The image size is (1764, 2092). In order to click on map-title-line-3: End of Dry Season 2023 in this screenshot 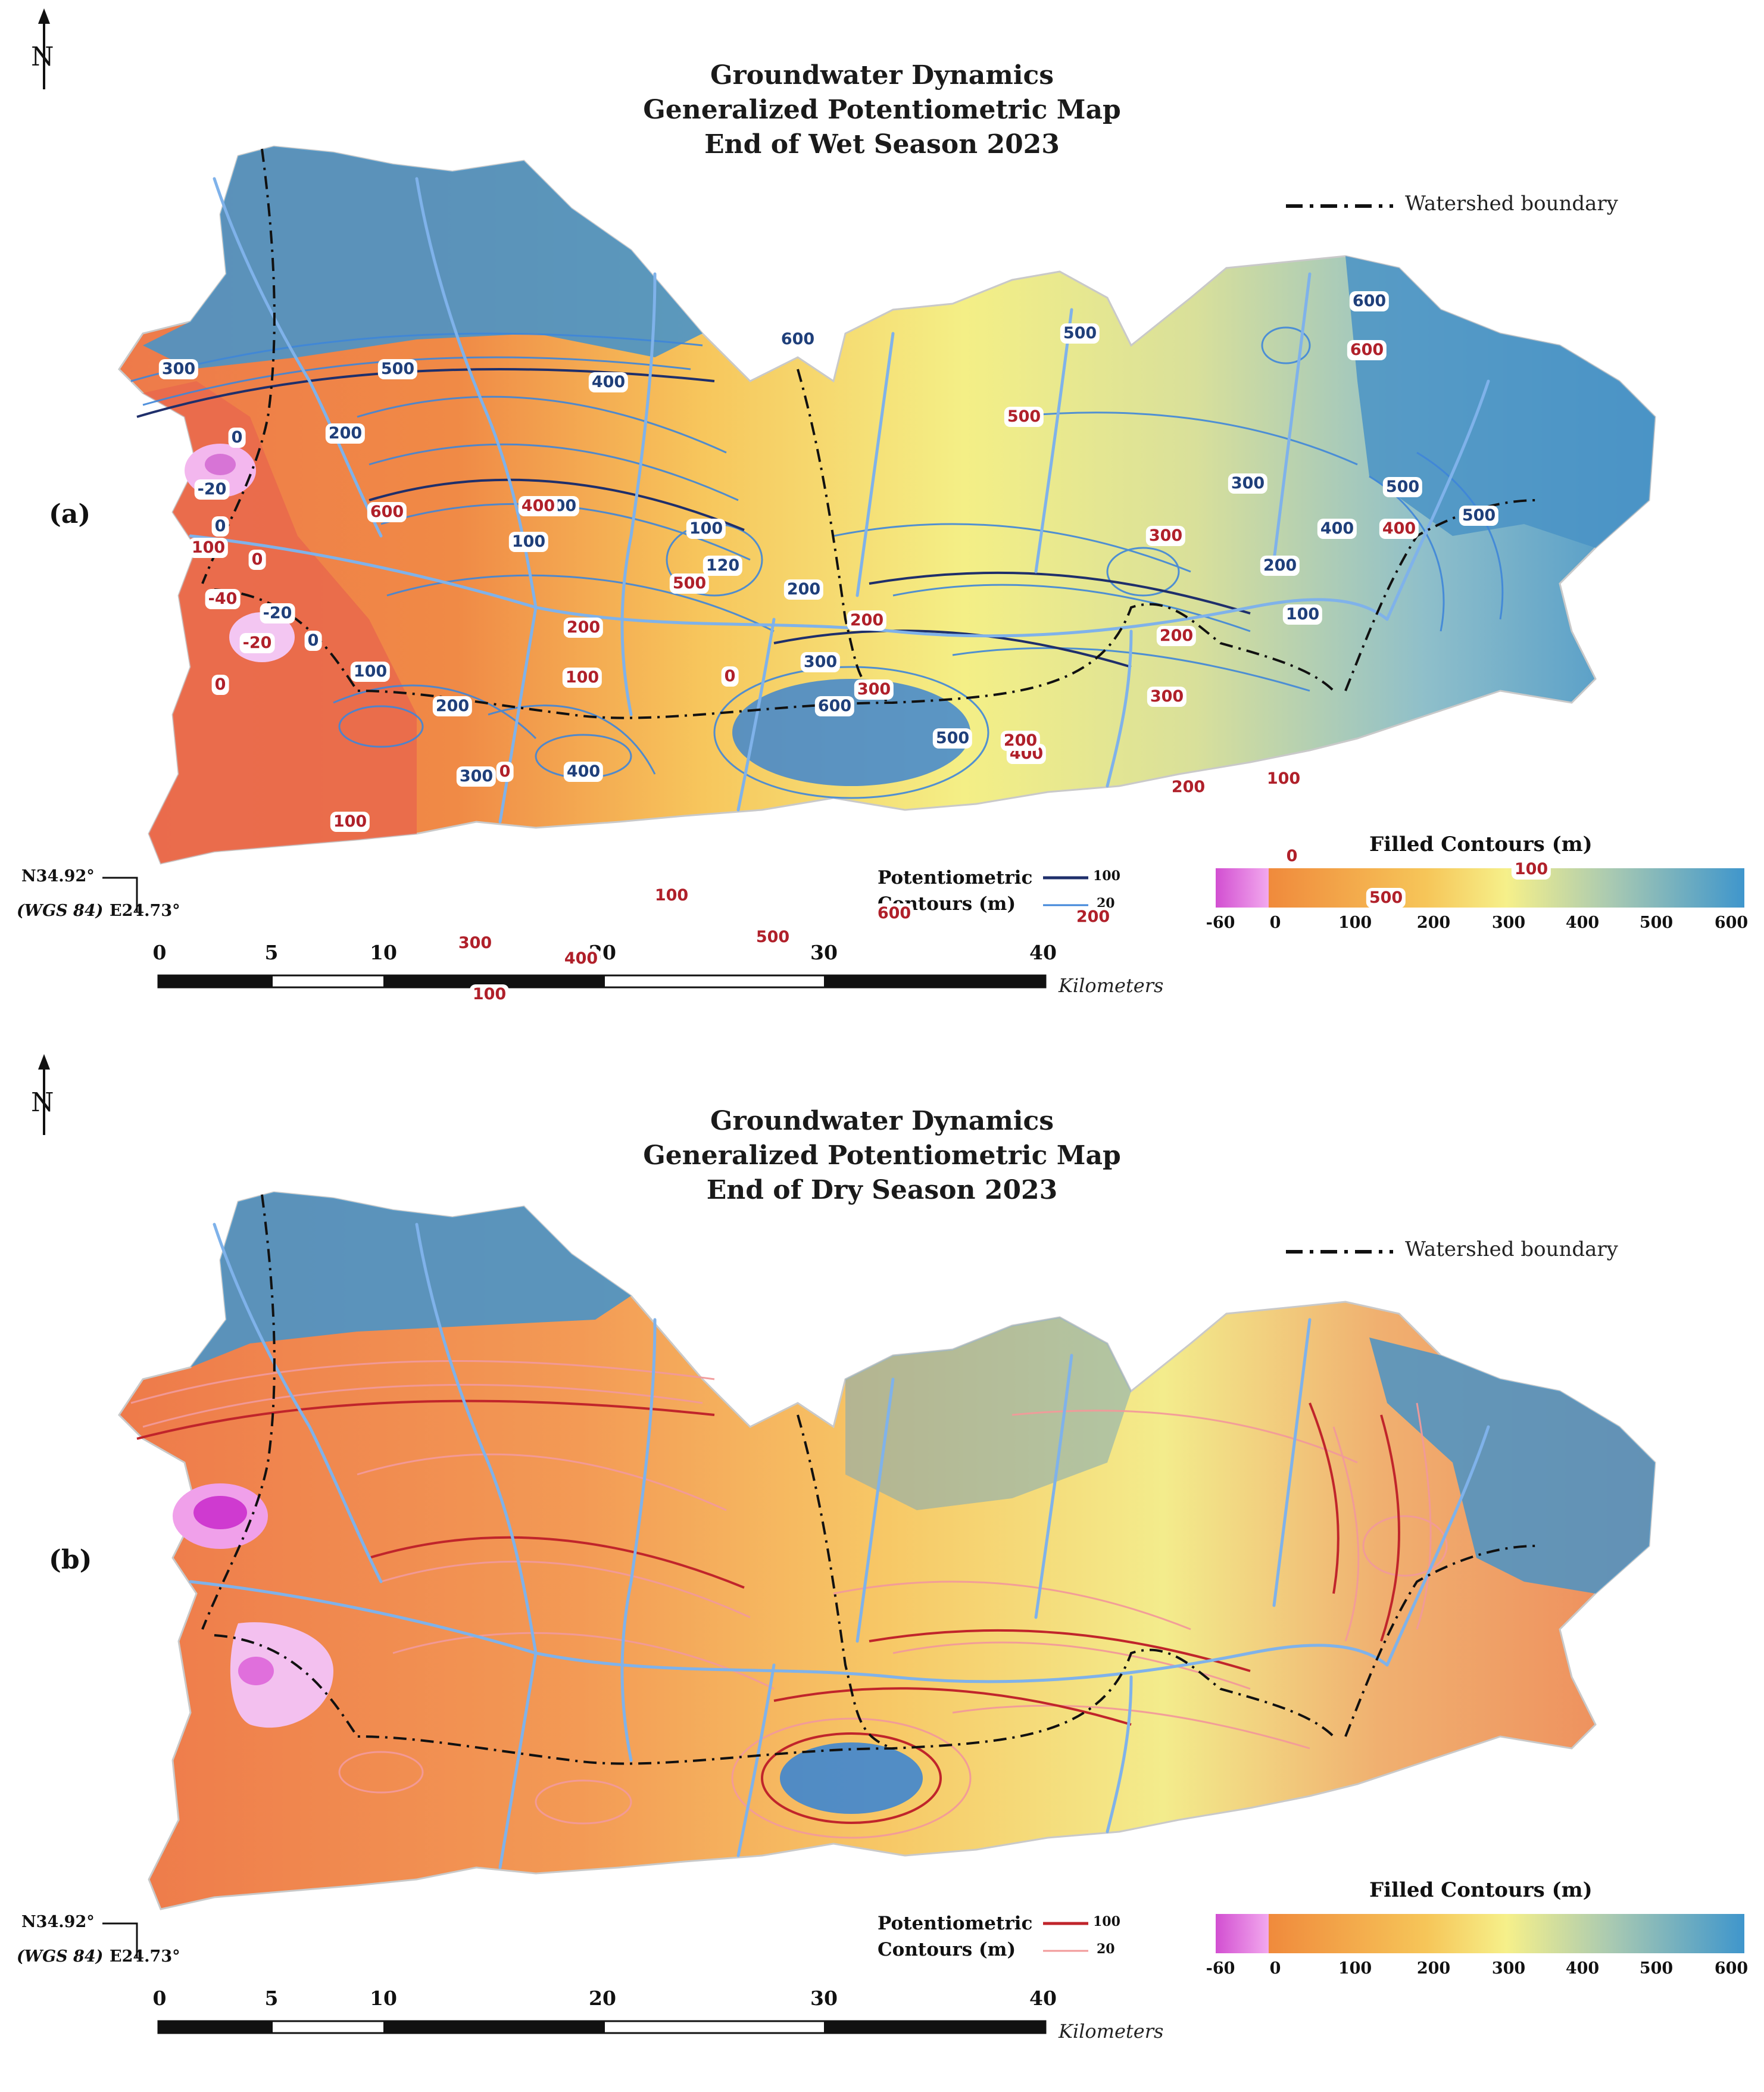, I will do `click(882, 1190)`.